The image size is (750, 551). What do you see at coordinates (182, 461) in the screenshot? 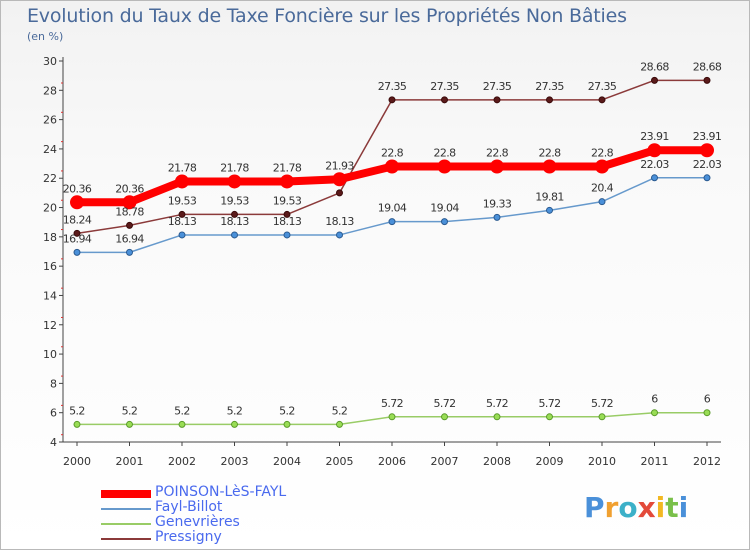
I see `x-tick-label: 2002` at bounding box center [182, 461].